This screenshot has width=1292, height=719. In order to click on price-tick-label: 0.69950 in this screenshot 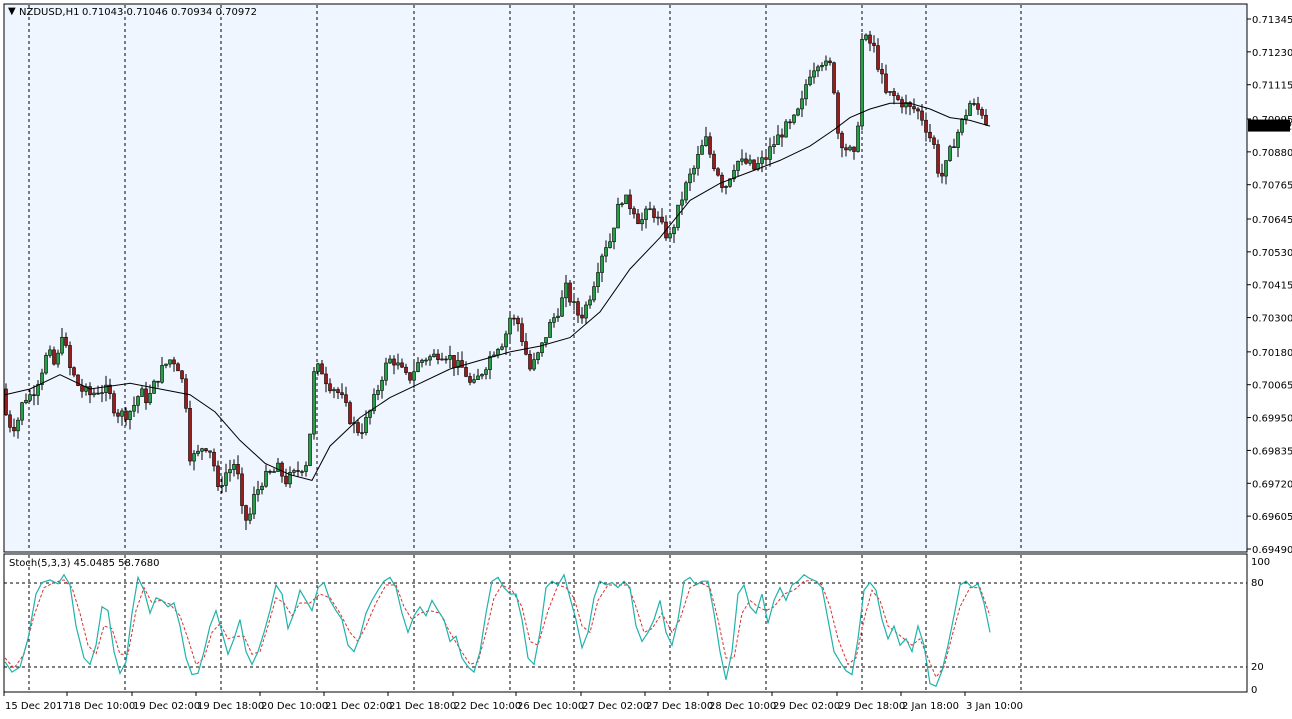, I will do `click(1272, 419)`.